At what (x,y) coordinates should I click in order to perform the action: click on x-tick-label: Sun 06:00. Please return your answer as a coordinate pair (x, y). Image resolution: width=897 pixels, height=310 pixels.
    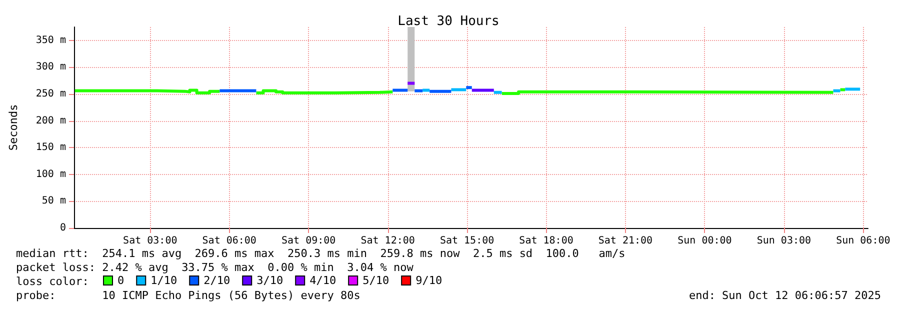
    Looking at the image, I should click on (863, 241).